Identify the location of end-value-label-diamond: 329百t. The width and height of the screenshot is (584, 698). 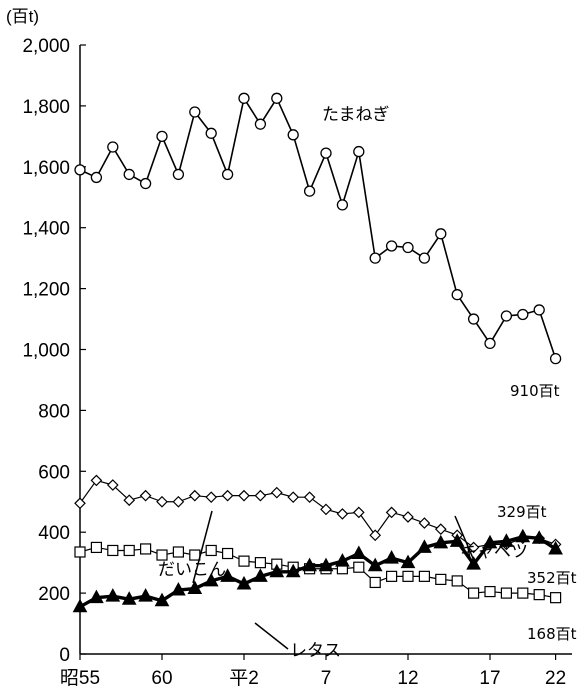
(522, 512).